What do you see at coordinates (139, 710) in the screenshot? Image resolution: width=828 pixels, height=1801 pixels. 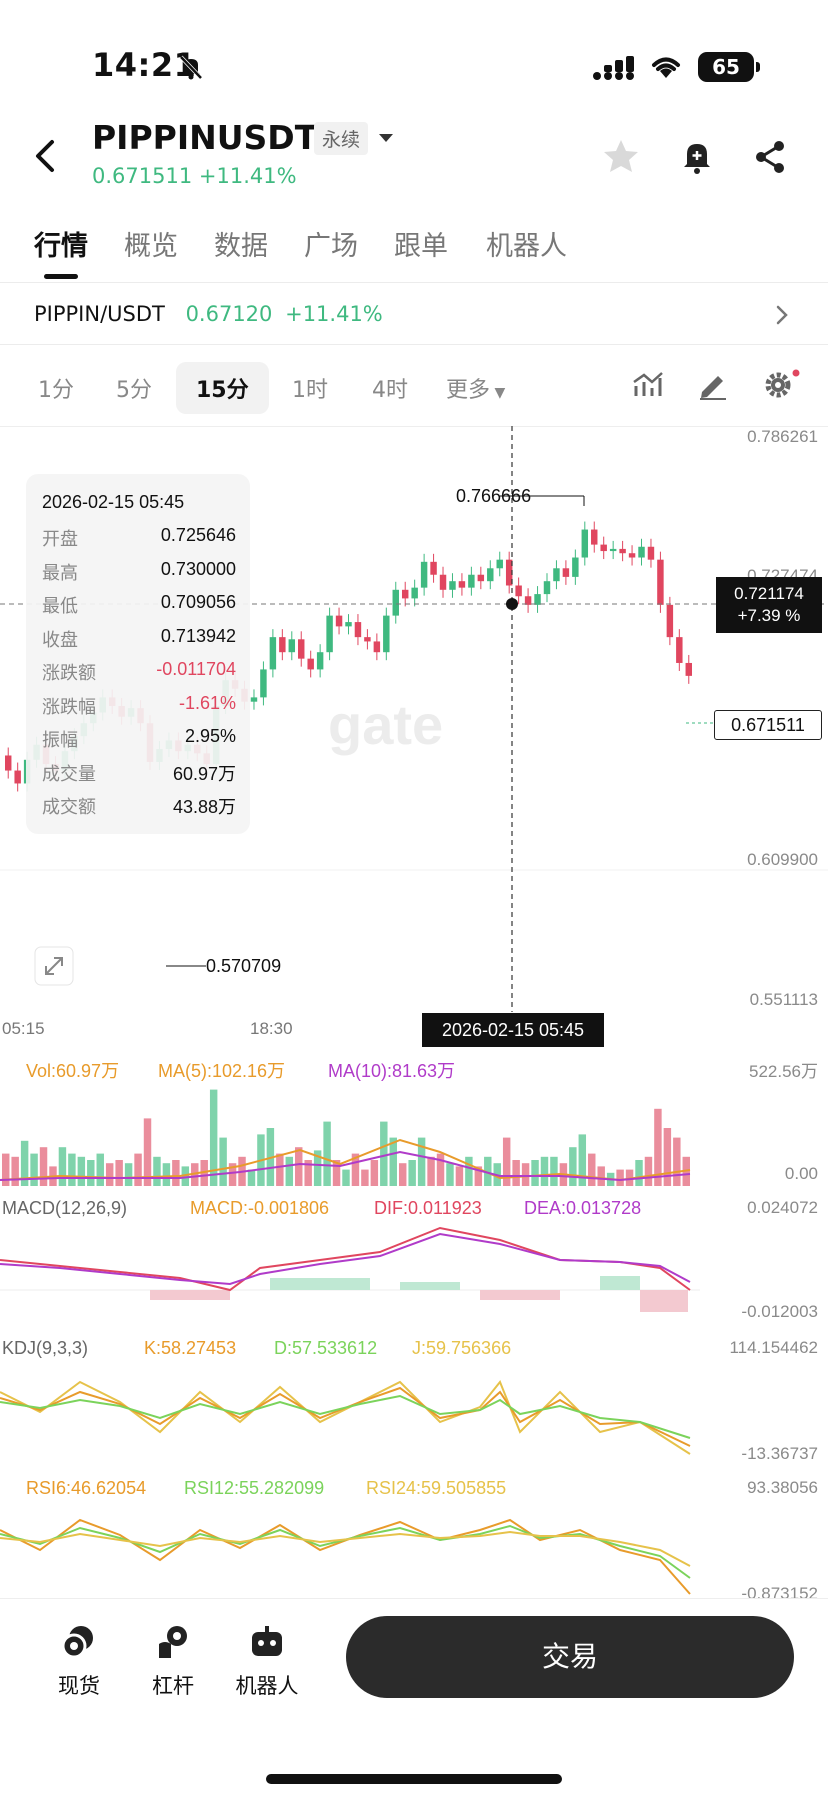 I see `info-row-change-pct: 涨跌幅 -1.61%` at bounding box center [139, 710].